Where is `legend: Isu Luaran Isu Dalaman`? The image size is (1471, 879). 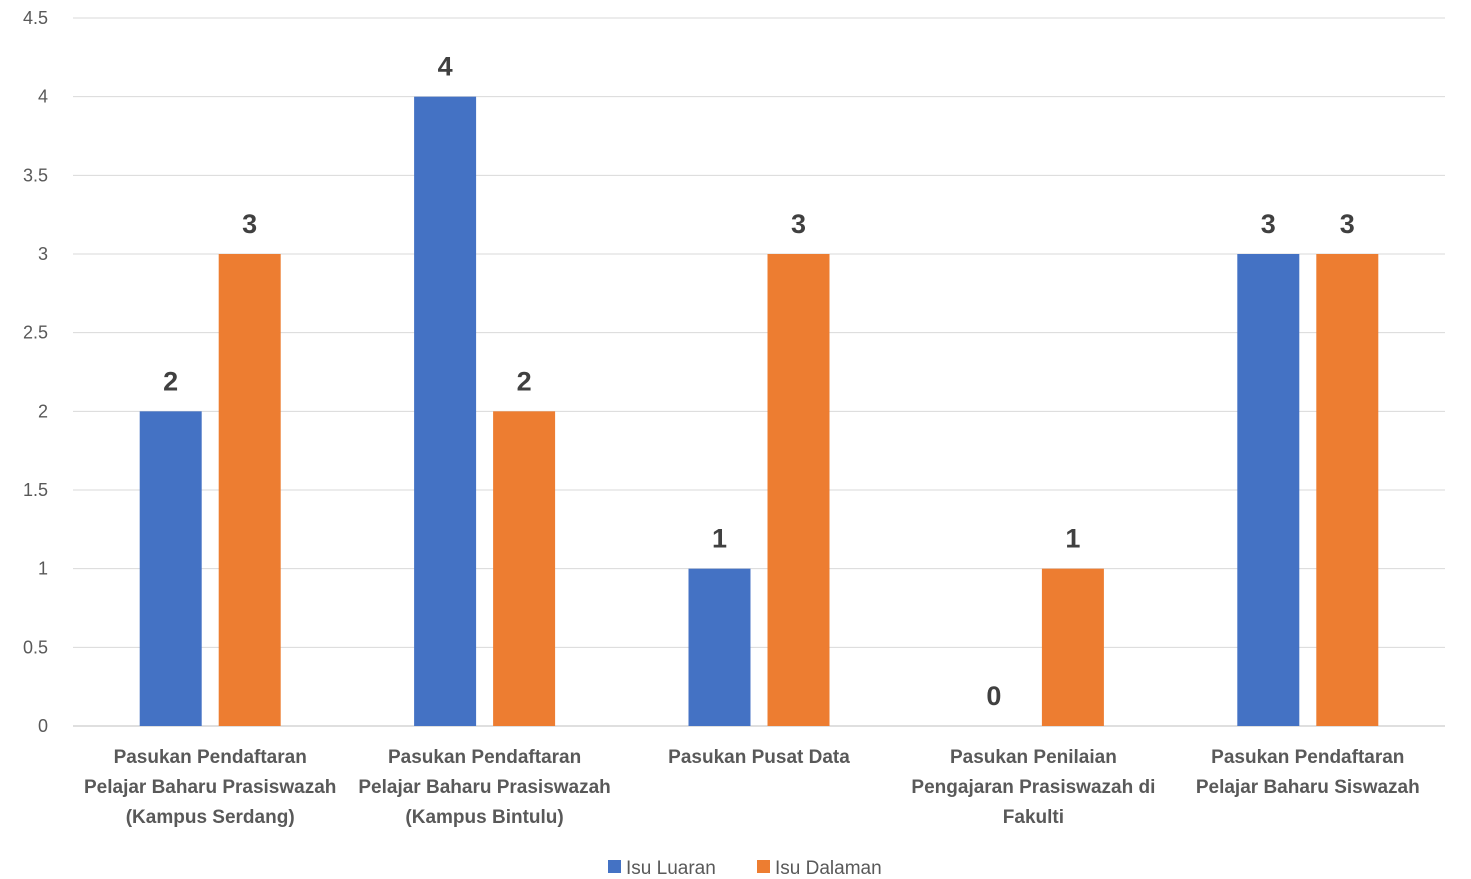
legend: Isu Luaran Isu Dalaman is located at coordinates (745, 868).